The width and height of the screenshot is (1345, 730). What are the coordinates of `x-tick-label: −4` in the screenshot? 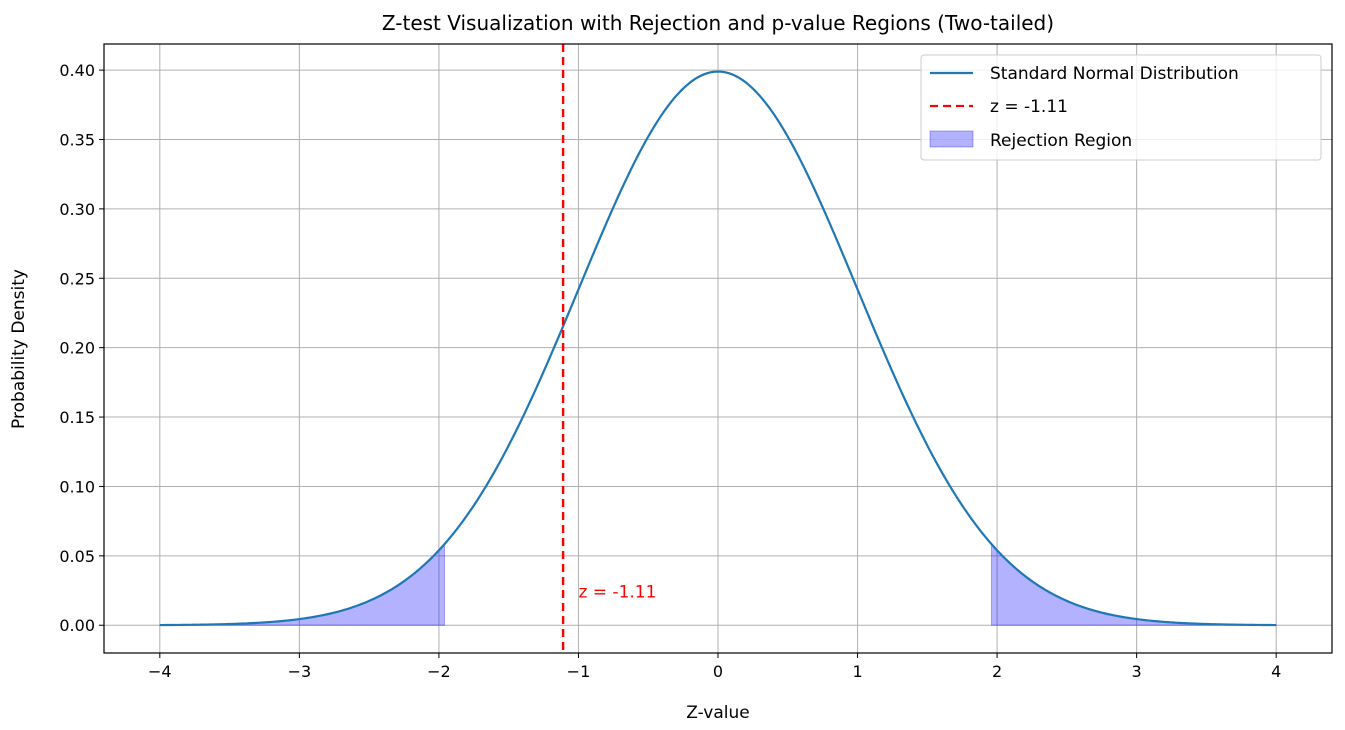 It's located at (160, 671).